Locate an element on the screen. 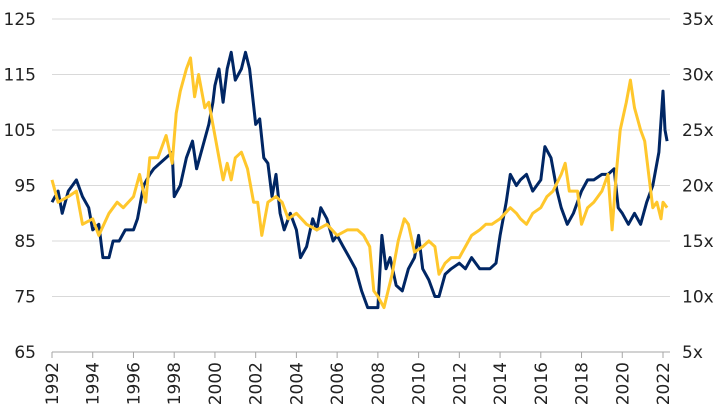  x-tick-label: 2014 is located at coordinates (501, 383).